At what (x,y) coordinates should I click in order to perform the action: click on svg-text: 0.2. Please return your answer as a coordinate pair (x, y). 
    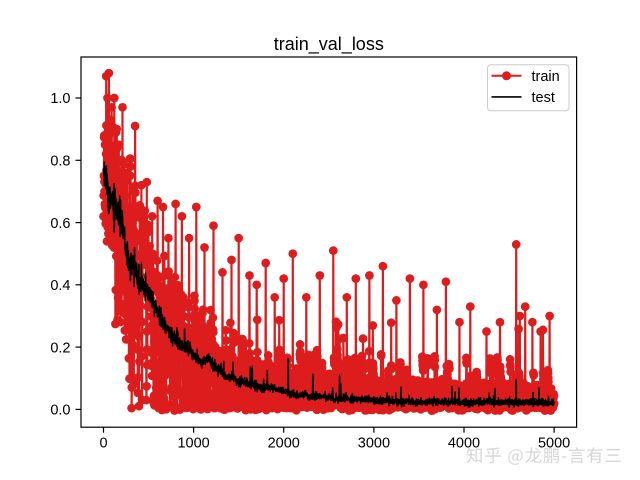
    Looking at the image, I should click on (60, 348).